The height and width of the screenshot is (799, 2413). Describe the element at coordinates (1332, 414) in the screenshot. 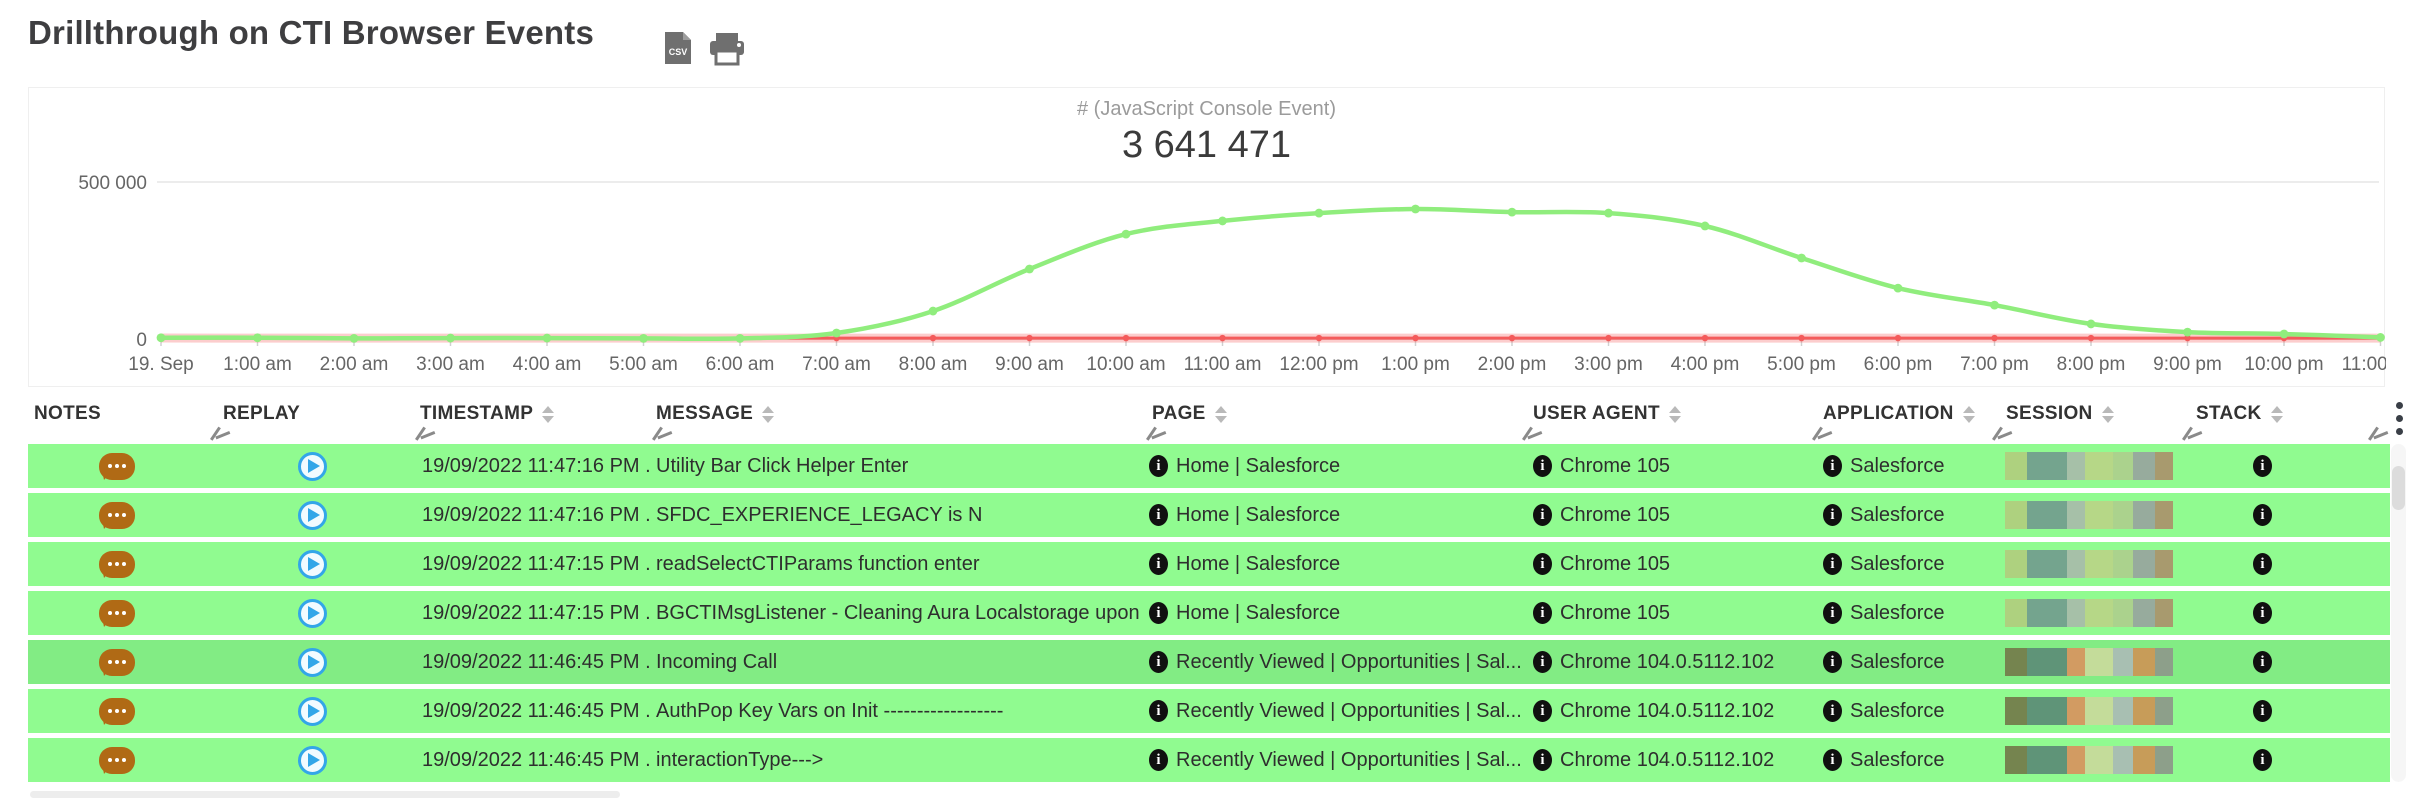

I see `column-header-page: PAGE` at that location.